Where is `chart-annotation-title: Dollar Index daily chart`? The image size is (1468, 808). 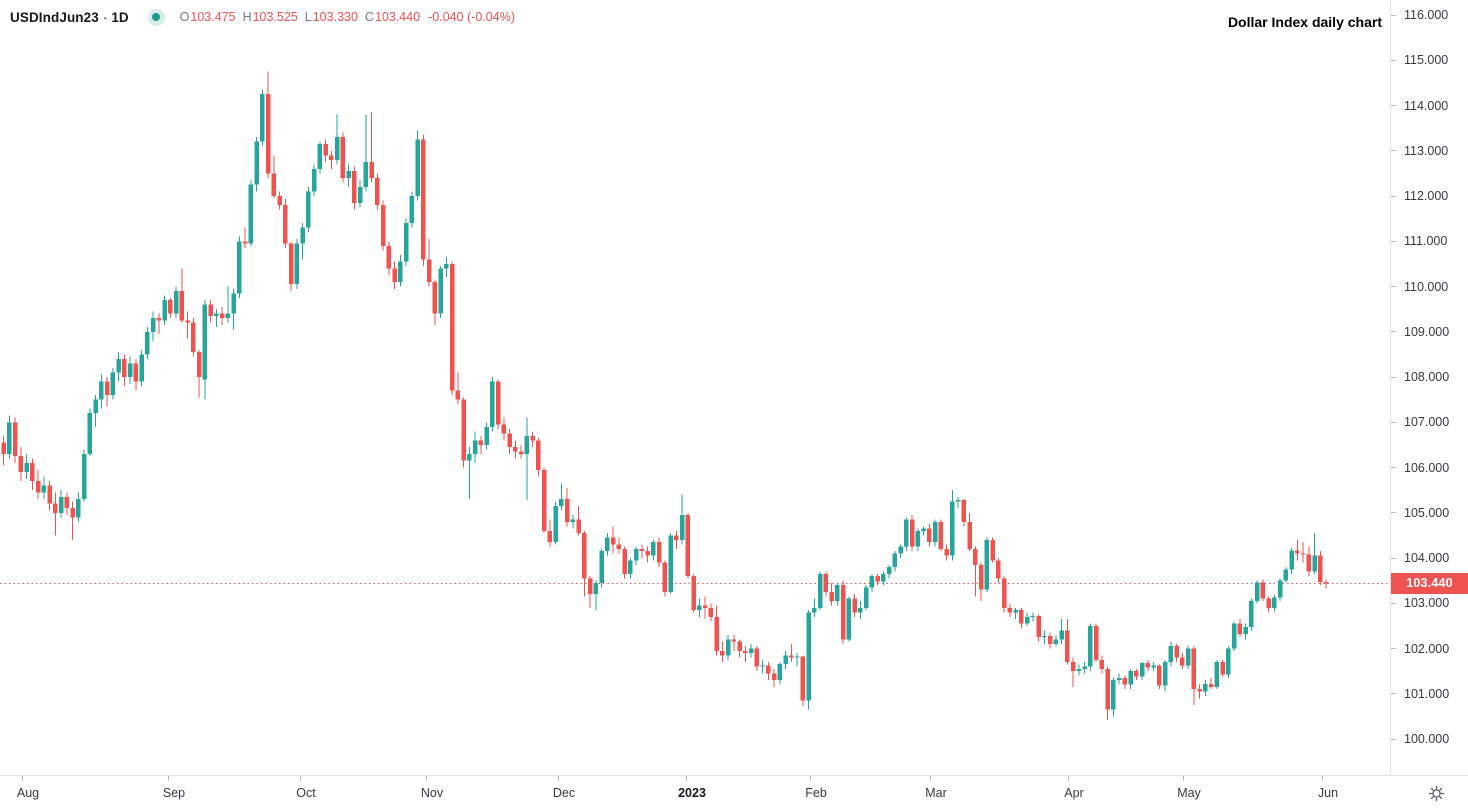
chart-annotation-title: Dollar Index daily chart is located at coordinates (1304, 22).